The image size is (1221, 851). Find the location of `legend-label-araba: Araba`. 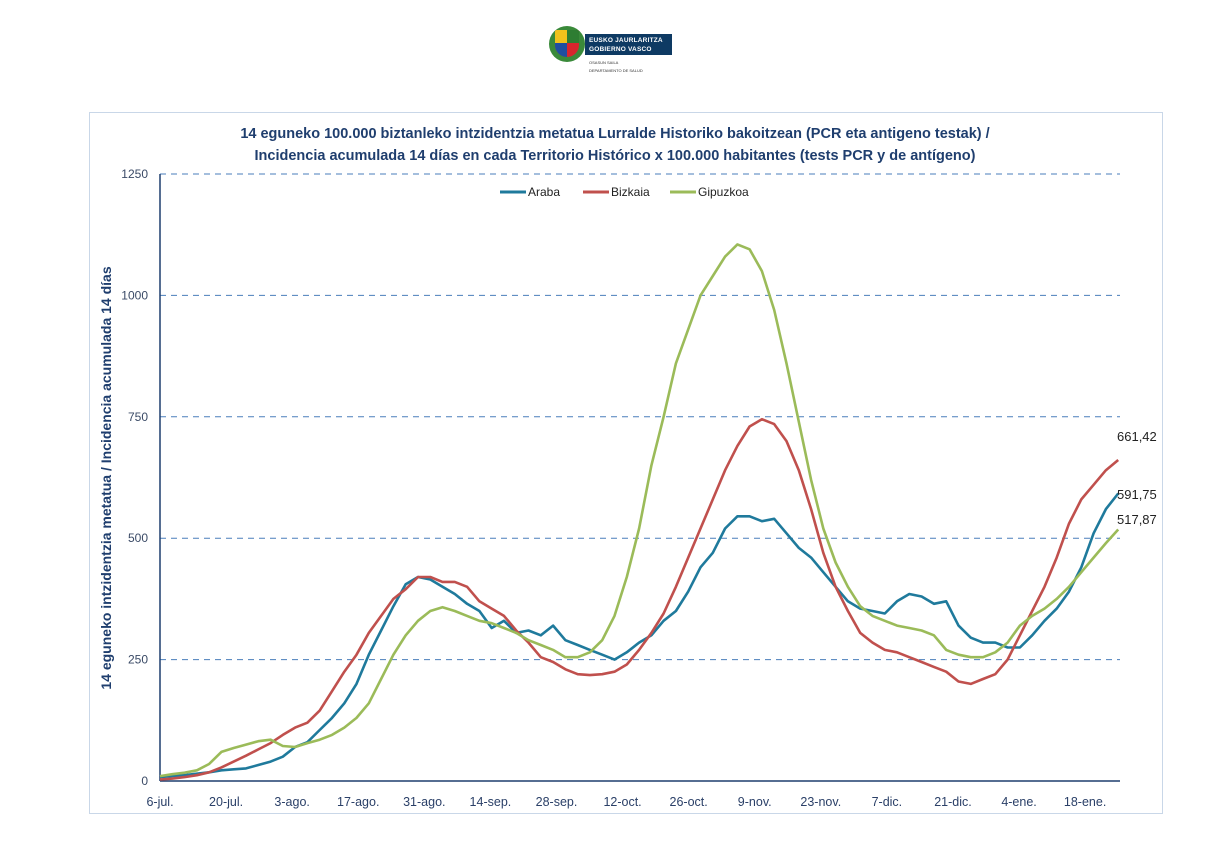

legend-label-araba: Araba is located at coordinates (544, 192).